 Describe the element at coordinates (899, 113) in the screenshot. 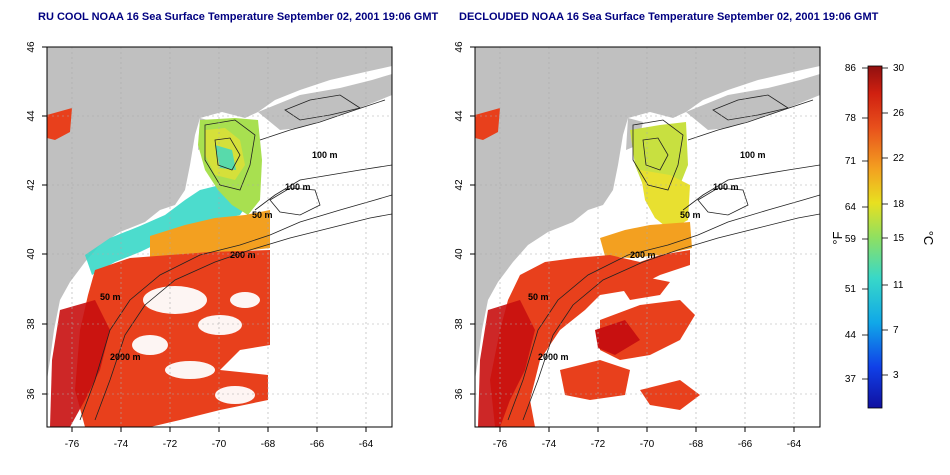

I see `c-tick-label: 26` at that location.